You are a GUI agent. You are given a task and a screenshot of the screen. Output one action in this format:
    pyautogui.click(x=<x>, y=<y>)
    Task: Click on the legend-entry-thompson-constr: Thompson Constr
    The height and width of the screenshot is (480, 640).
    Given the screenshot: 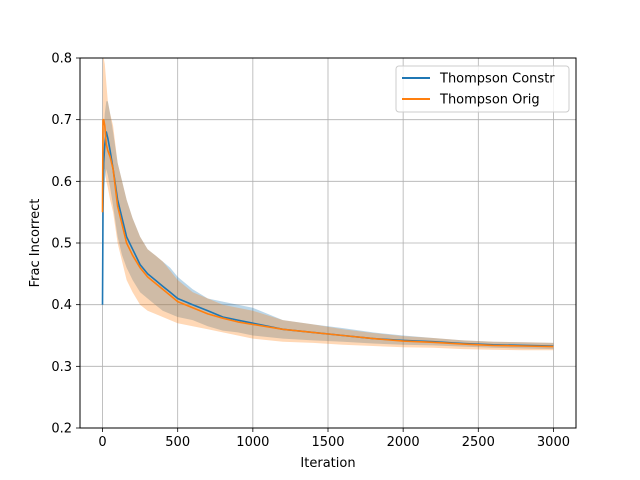 What is the action you would take?
    pyautogui.click(x=497, y=79)
    